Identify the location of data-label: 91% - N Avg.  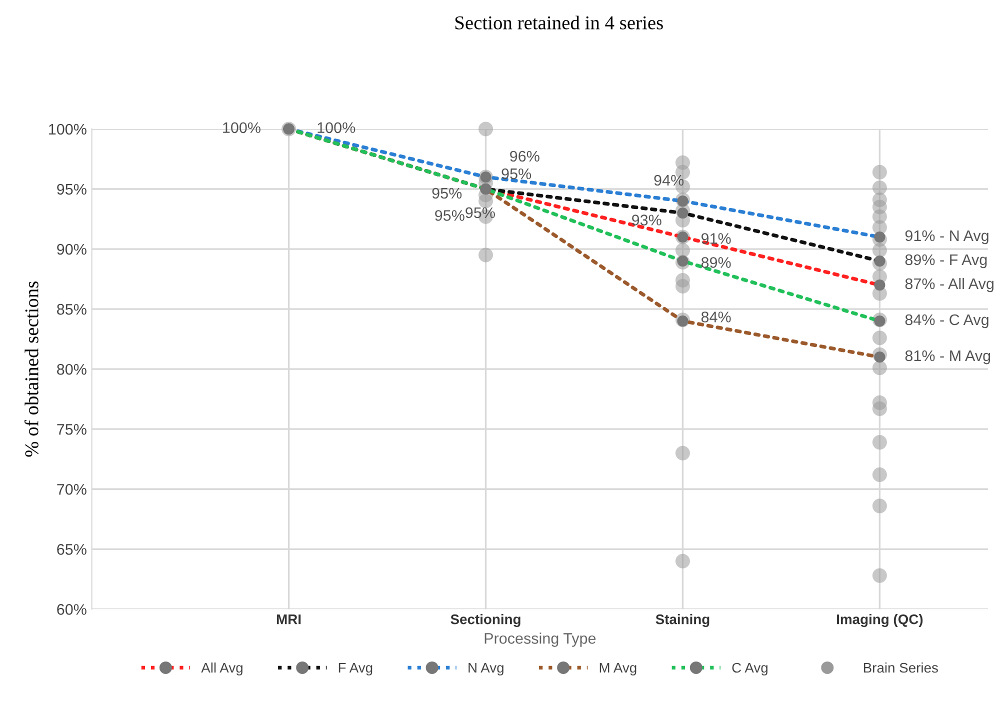
(946, 237).